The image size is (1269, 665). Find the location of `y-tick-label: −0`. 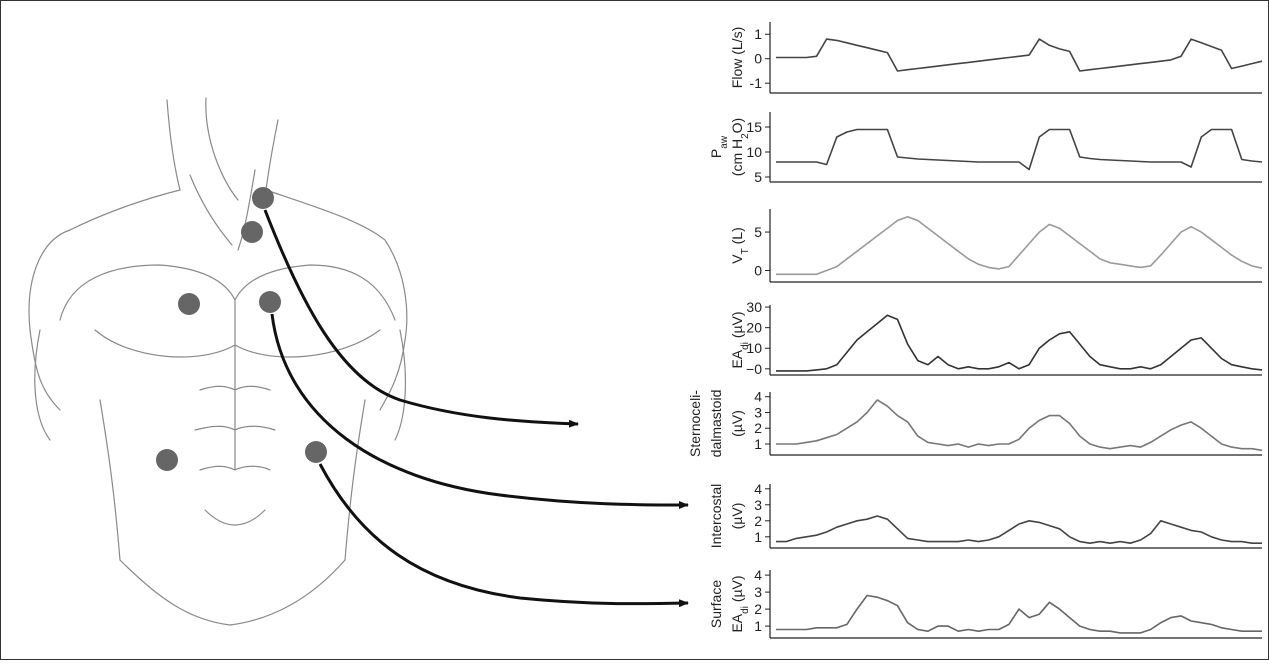

y-tick-label: −0 is located at coordinates (754, 369).